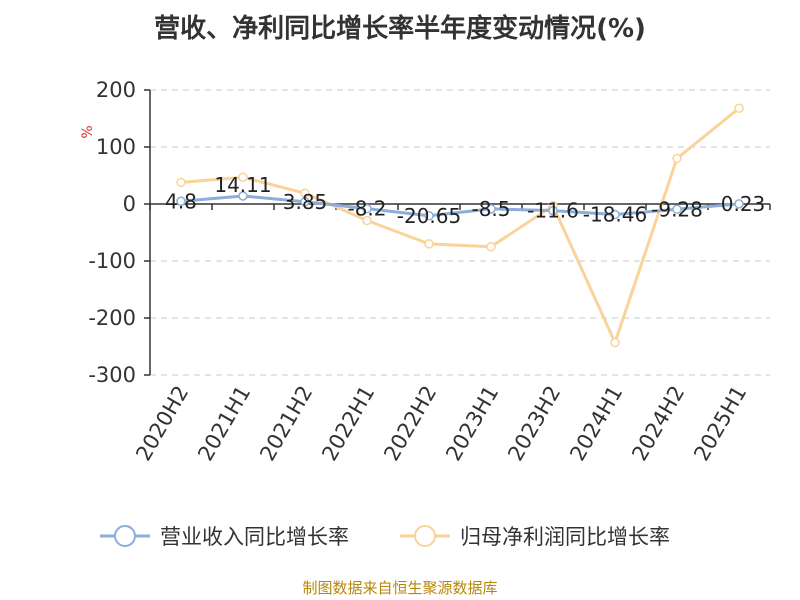 The width and height of the screenshot is (800, 600). I want to click on data-label: -20.65, so click(429, 216).